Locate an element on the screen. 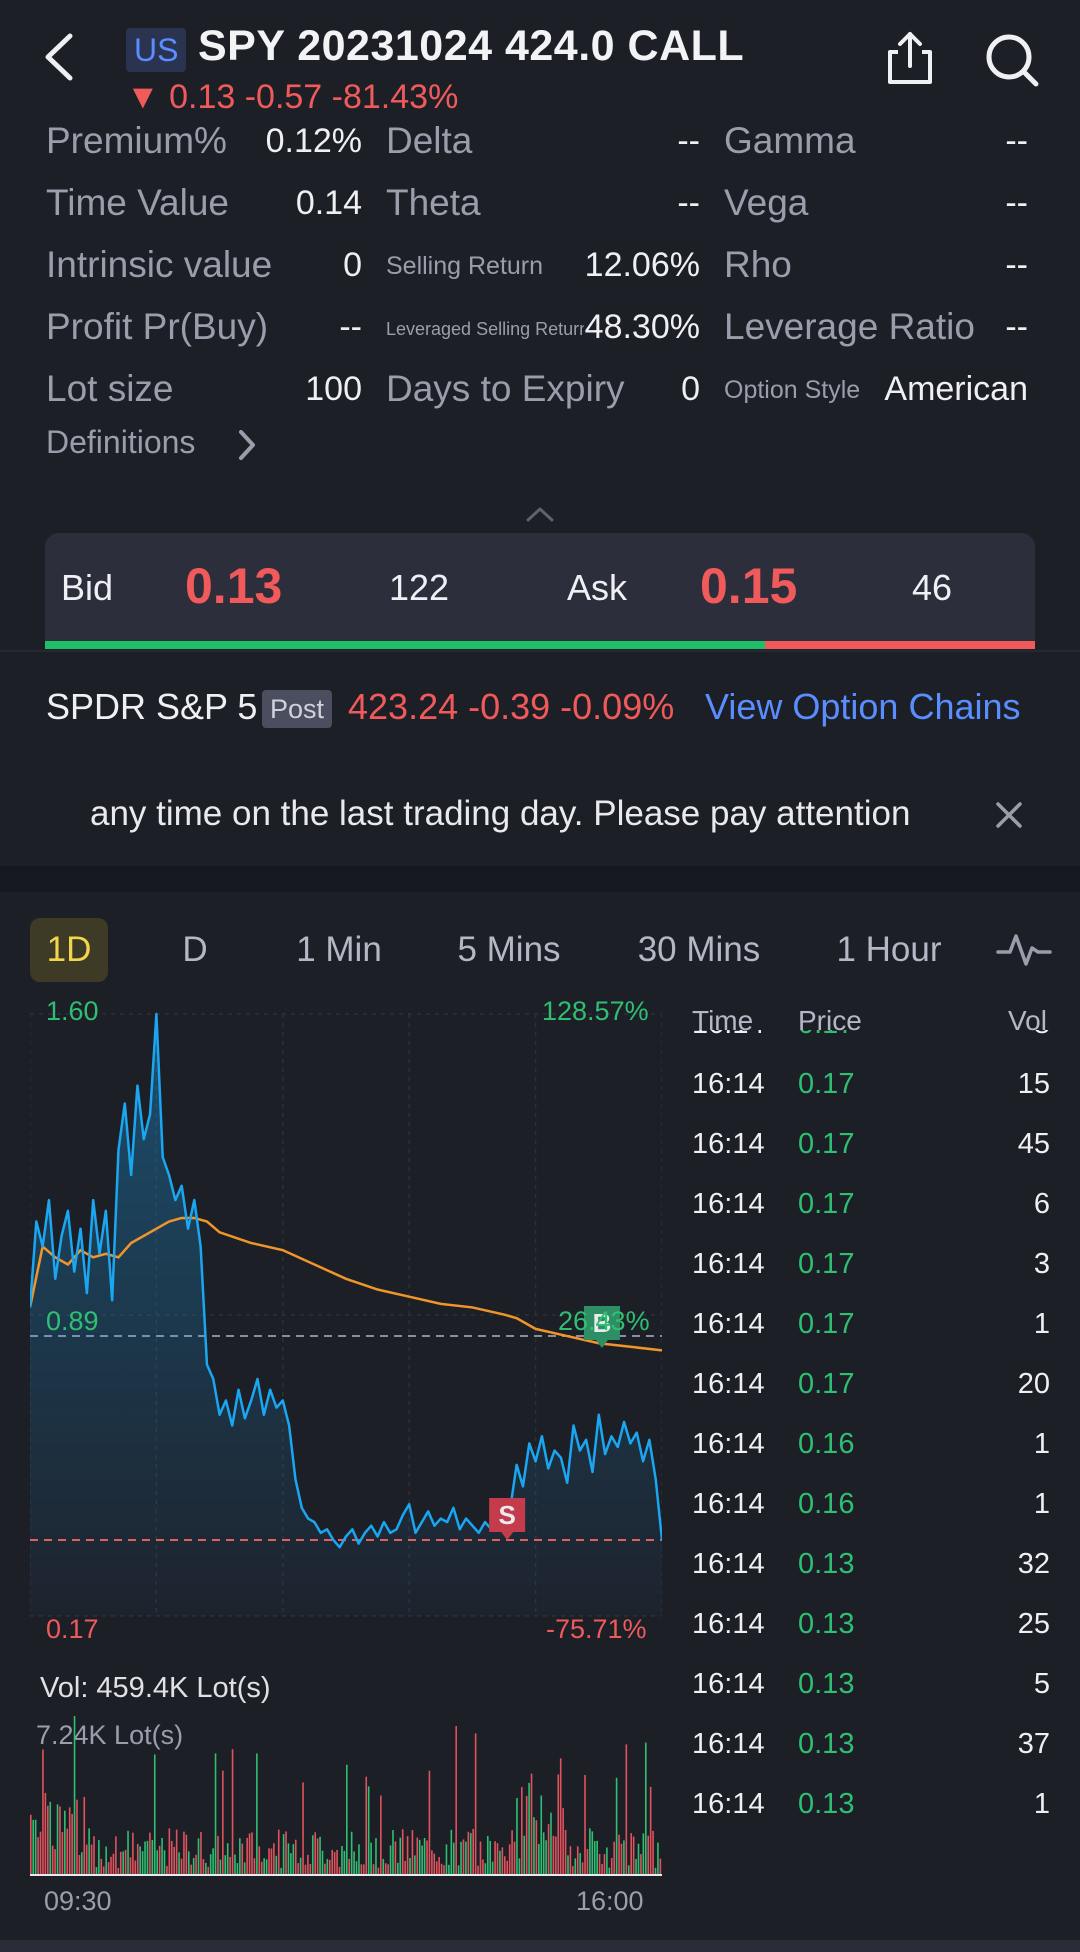 This screenshot has width=1080, height=1952. rho-value: -- is located at coordinates (1016, 265).